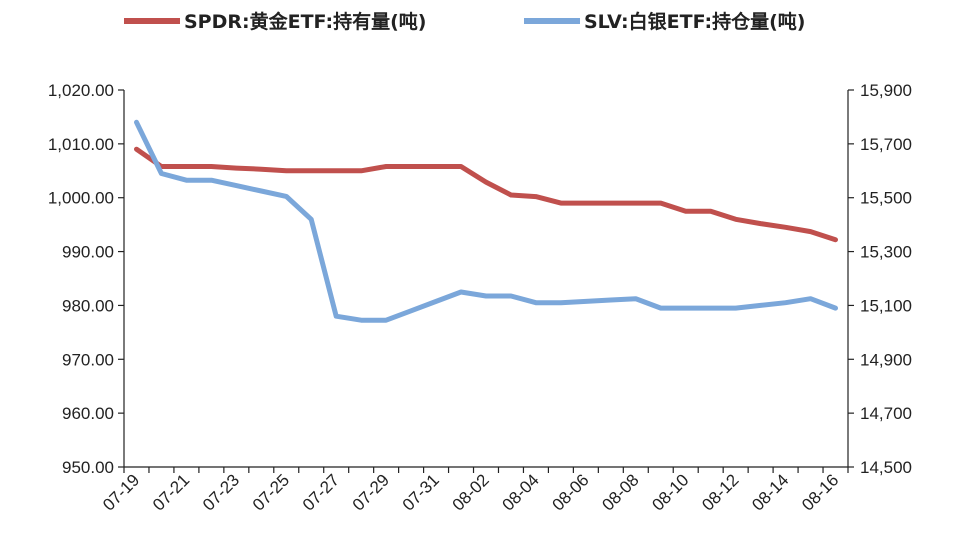  I want to click on x-tick-label: 08-08, so click(620, 492).